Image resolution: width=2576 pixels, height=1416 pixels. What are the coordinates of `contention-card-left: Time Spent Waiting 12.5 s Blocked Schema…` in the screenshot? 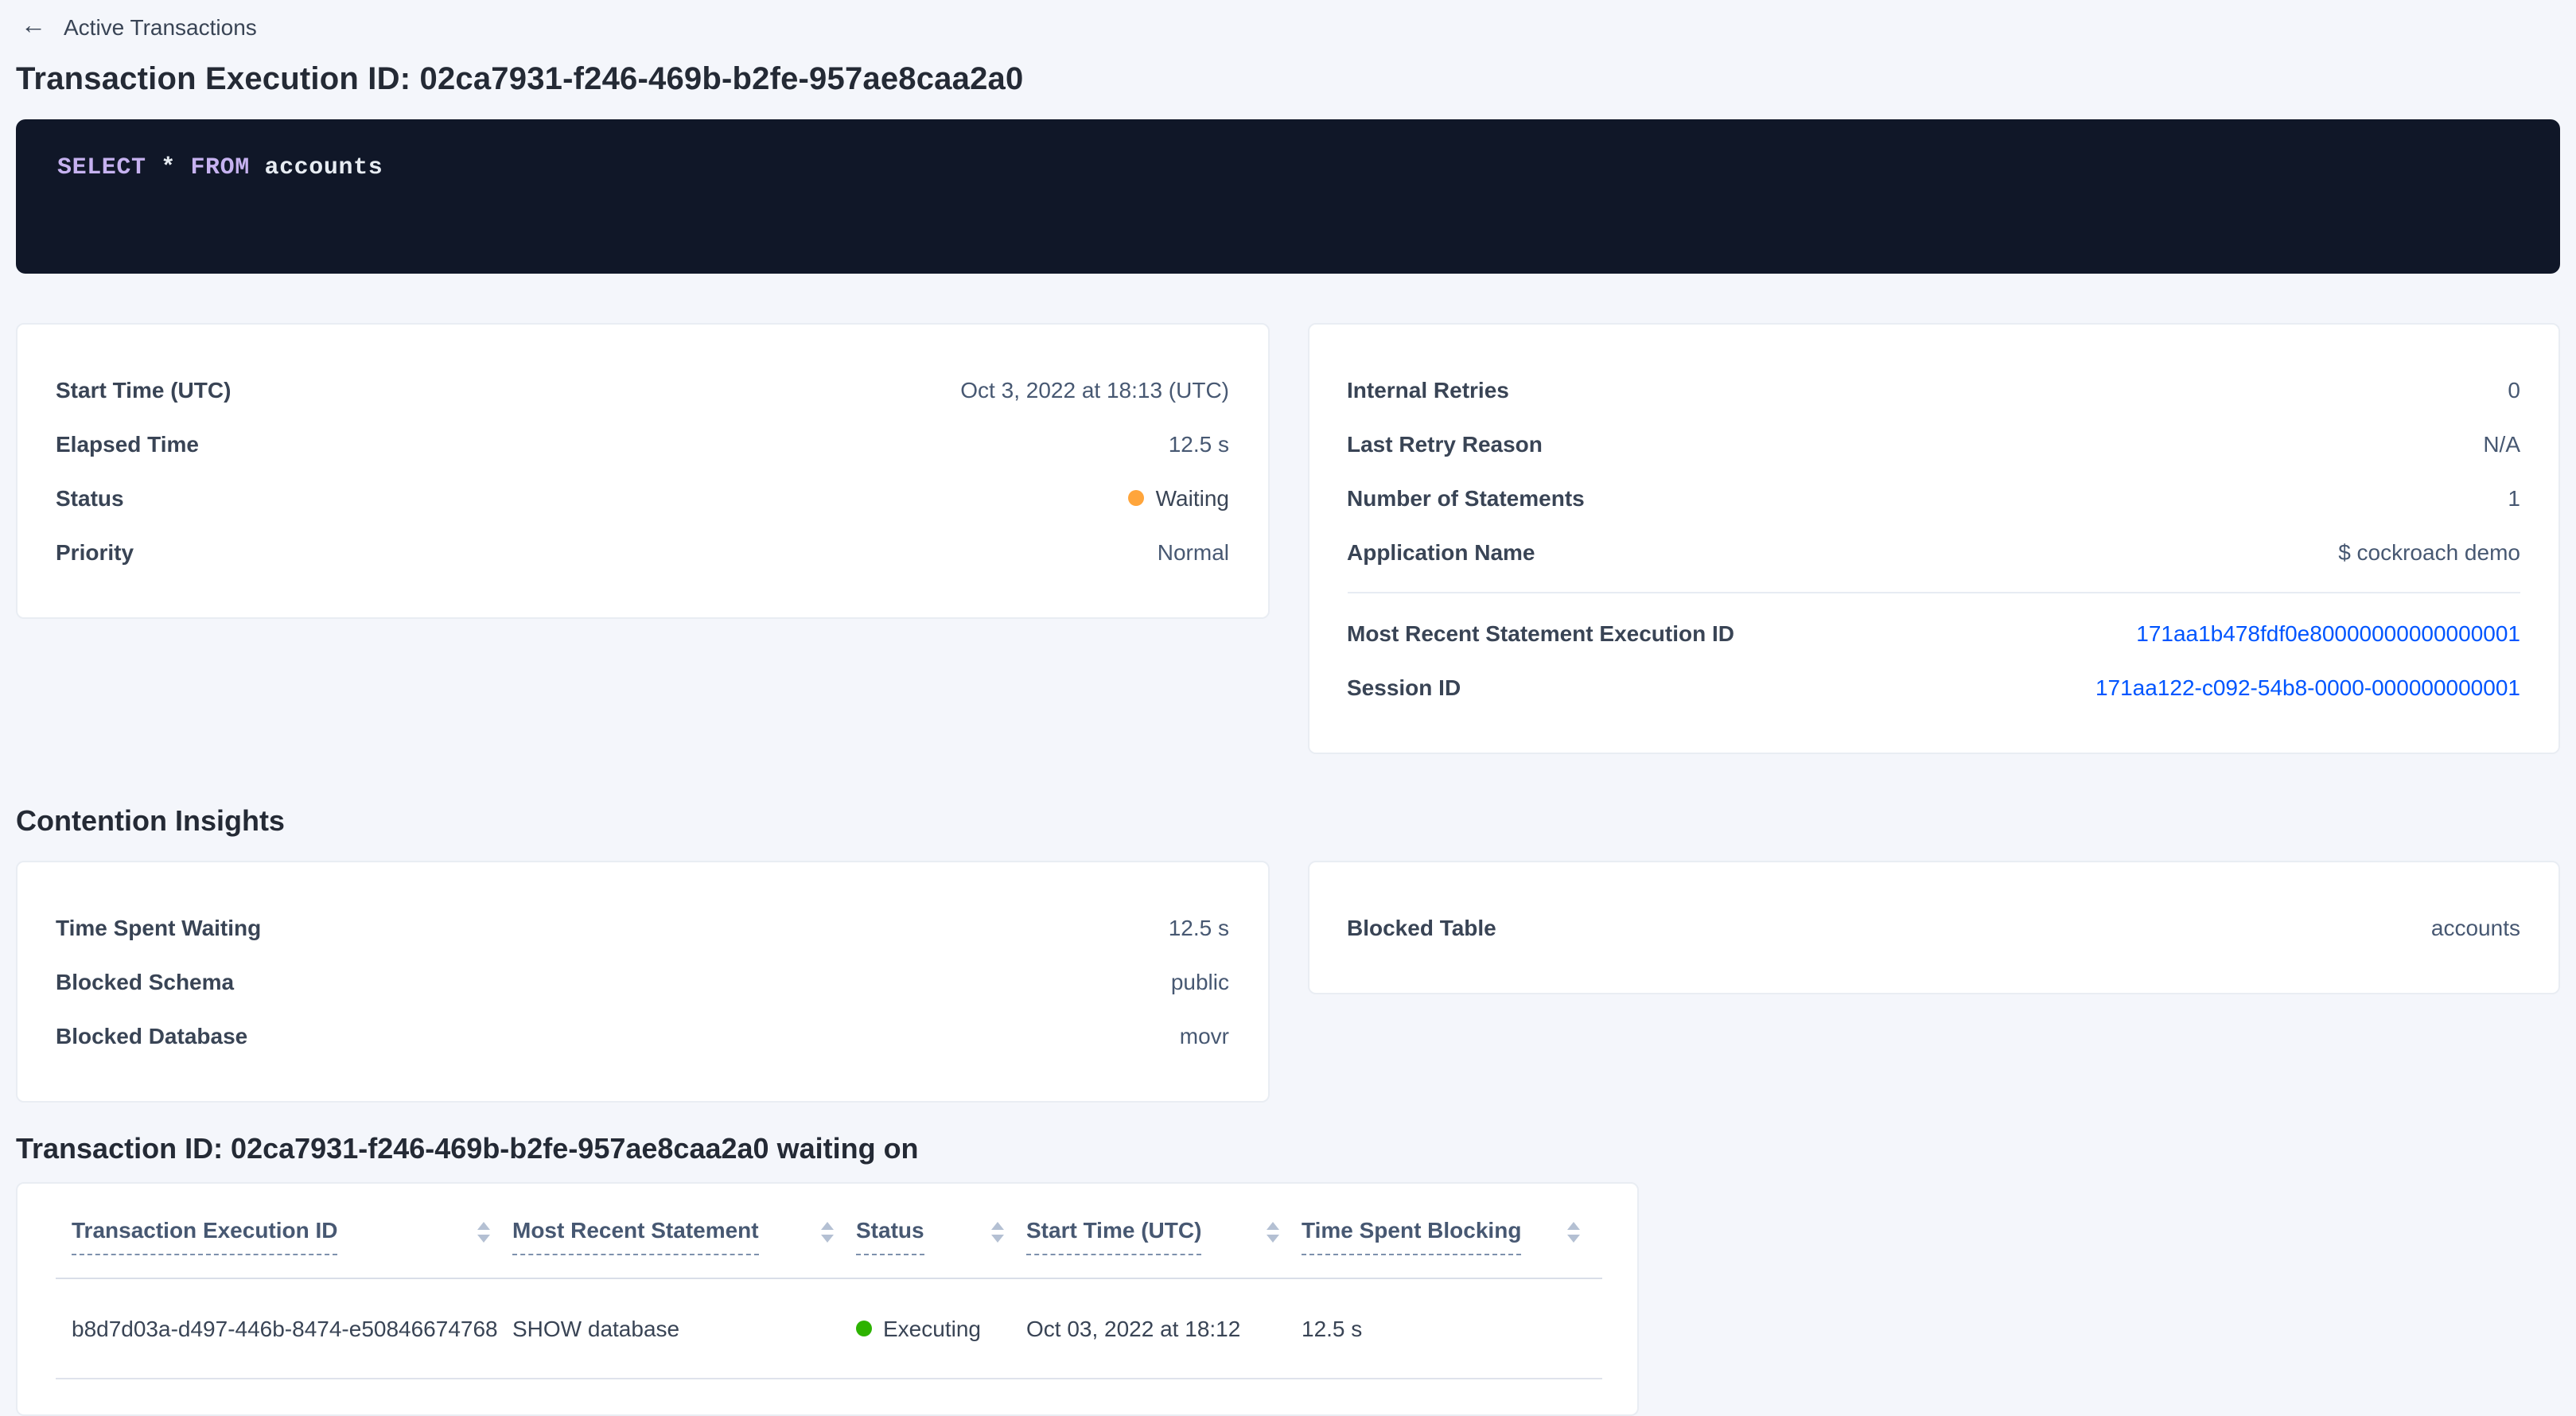 It's located at (643, 982).